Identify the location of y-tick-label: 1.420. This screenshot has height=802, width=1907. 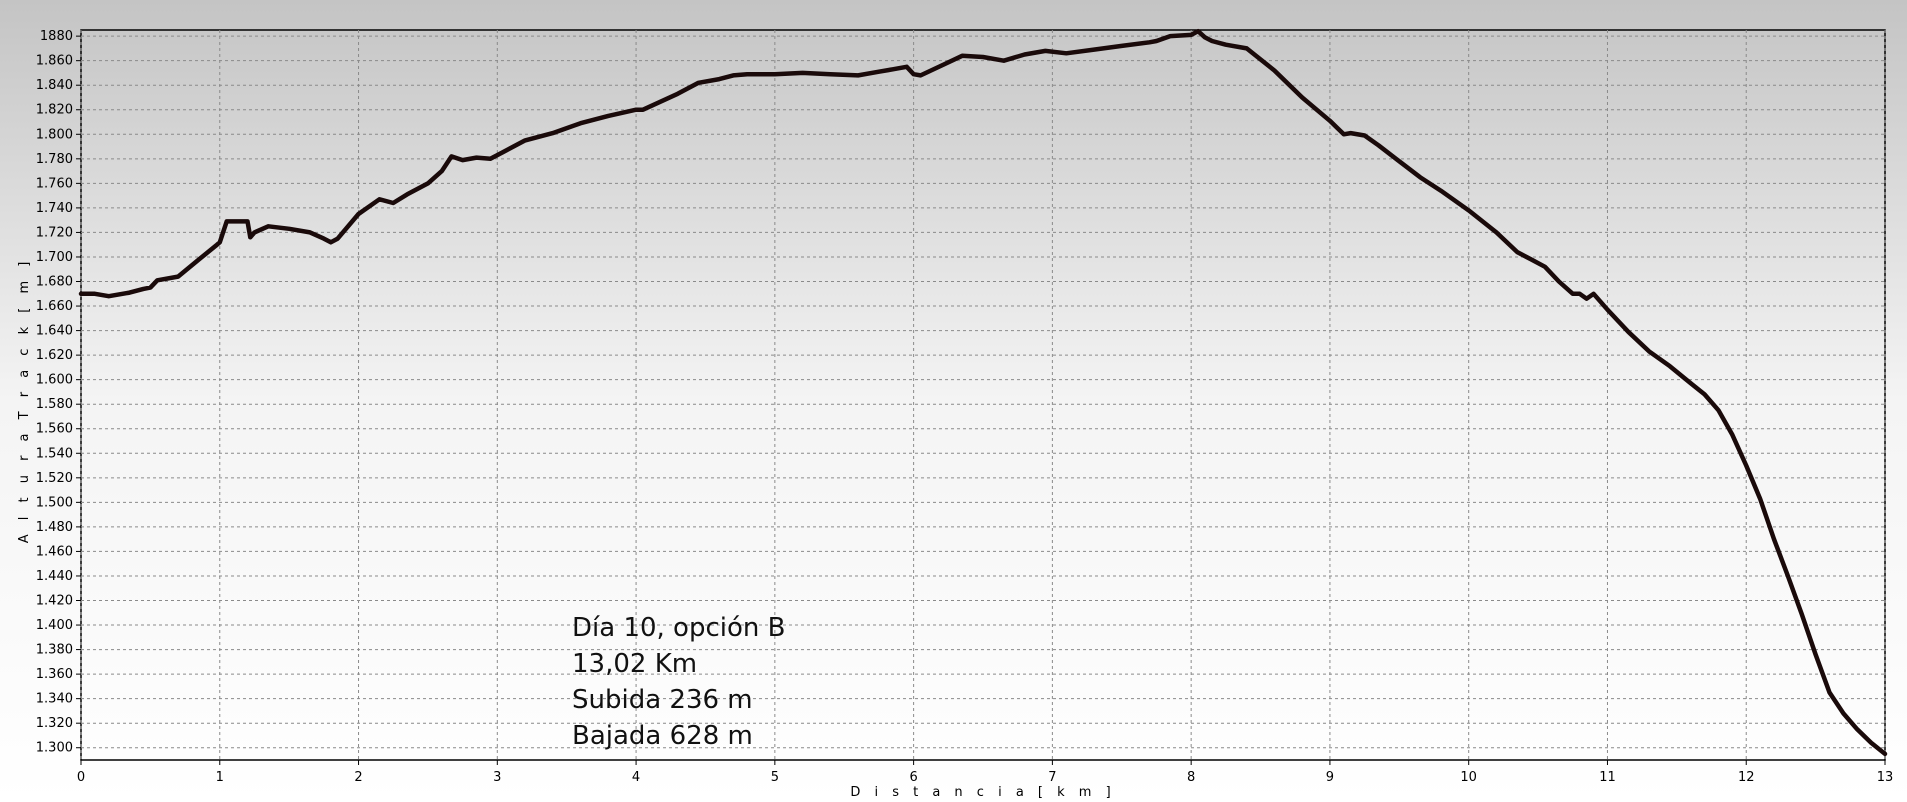
(54, 601).